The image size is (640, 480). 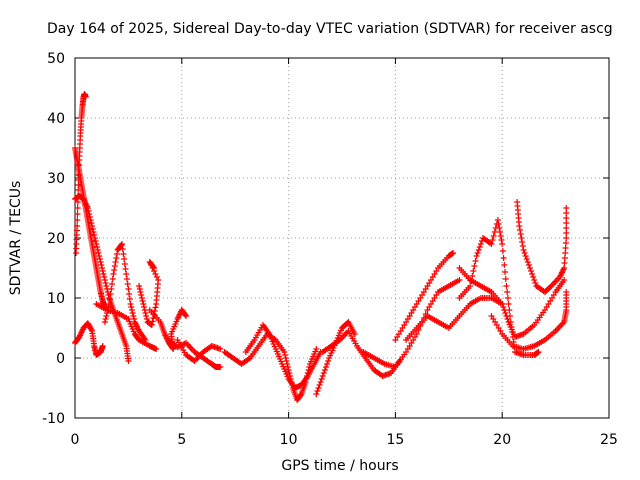 What do you see at coordinates (126, 326) in the screenshot?
I see `series-arc-f` at bounding box center [126, 326].